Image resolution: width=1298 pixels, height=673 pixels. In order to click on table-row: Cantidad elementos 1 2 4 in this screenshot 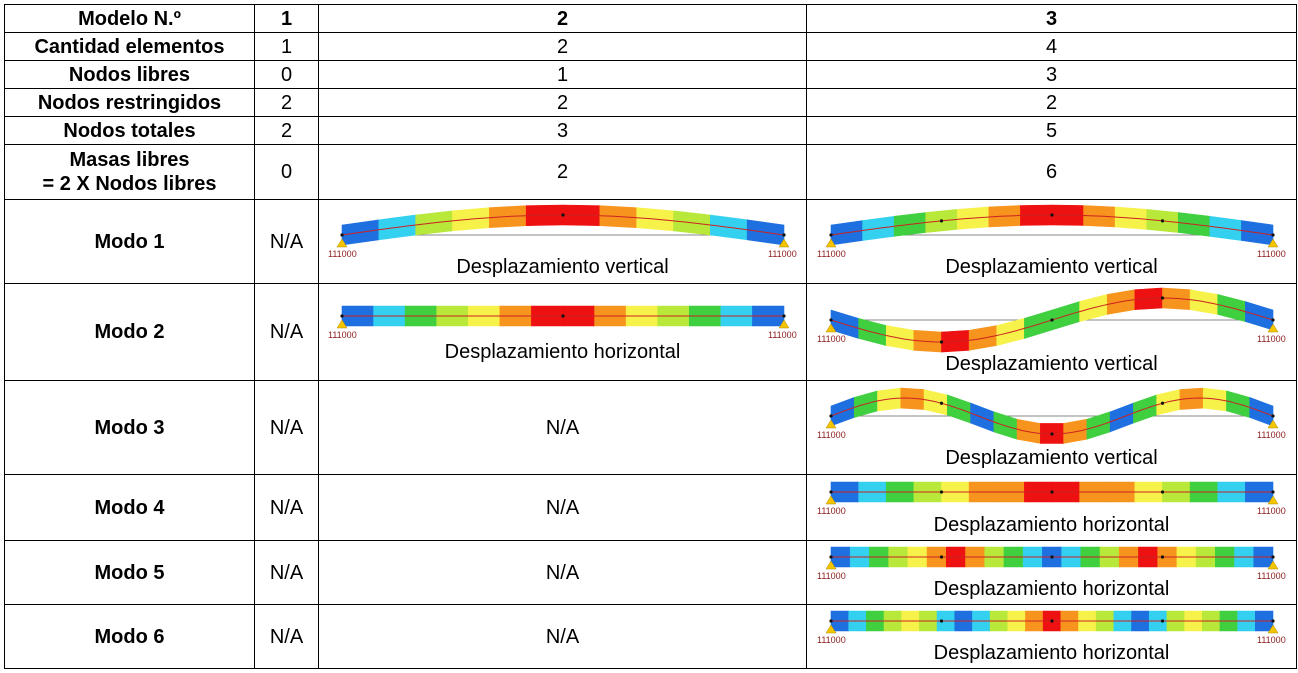, I will do `click(650, 46)`.